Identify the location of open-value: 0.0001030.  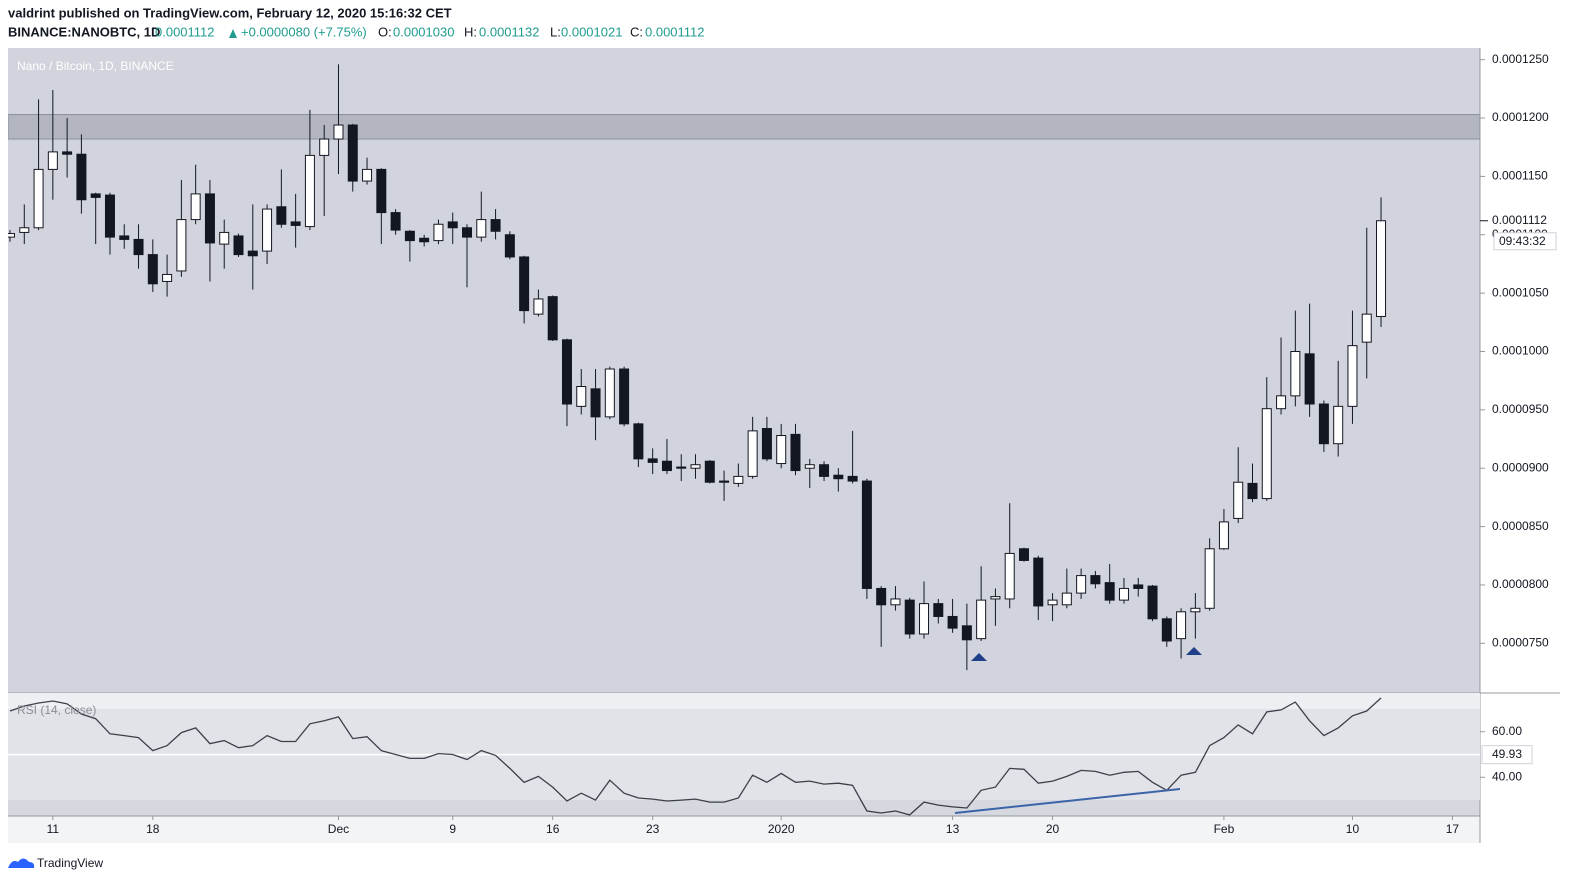
(423, 31).